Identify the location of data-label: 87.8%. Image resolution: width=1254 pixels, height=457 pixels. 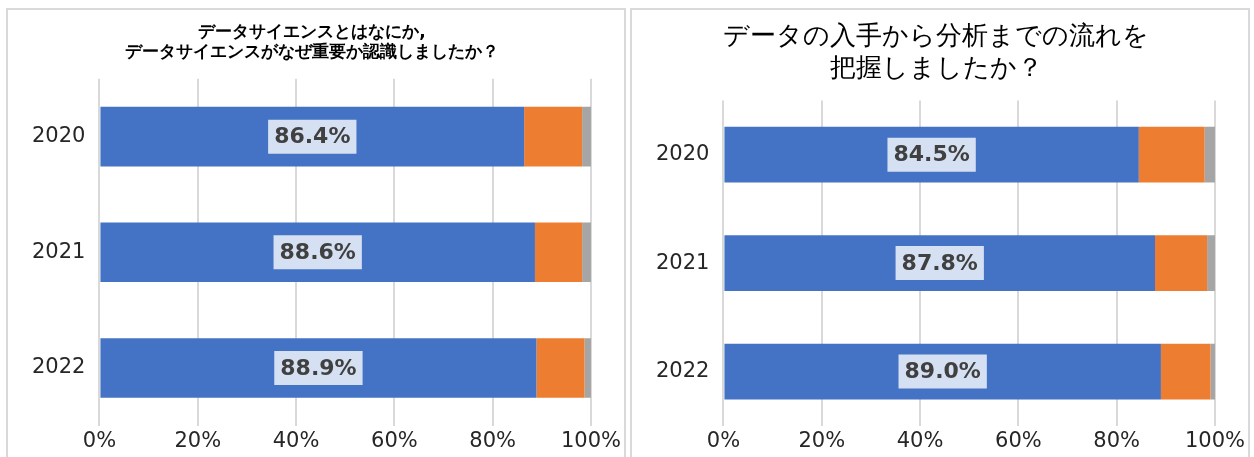
(939, 262).